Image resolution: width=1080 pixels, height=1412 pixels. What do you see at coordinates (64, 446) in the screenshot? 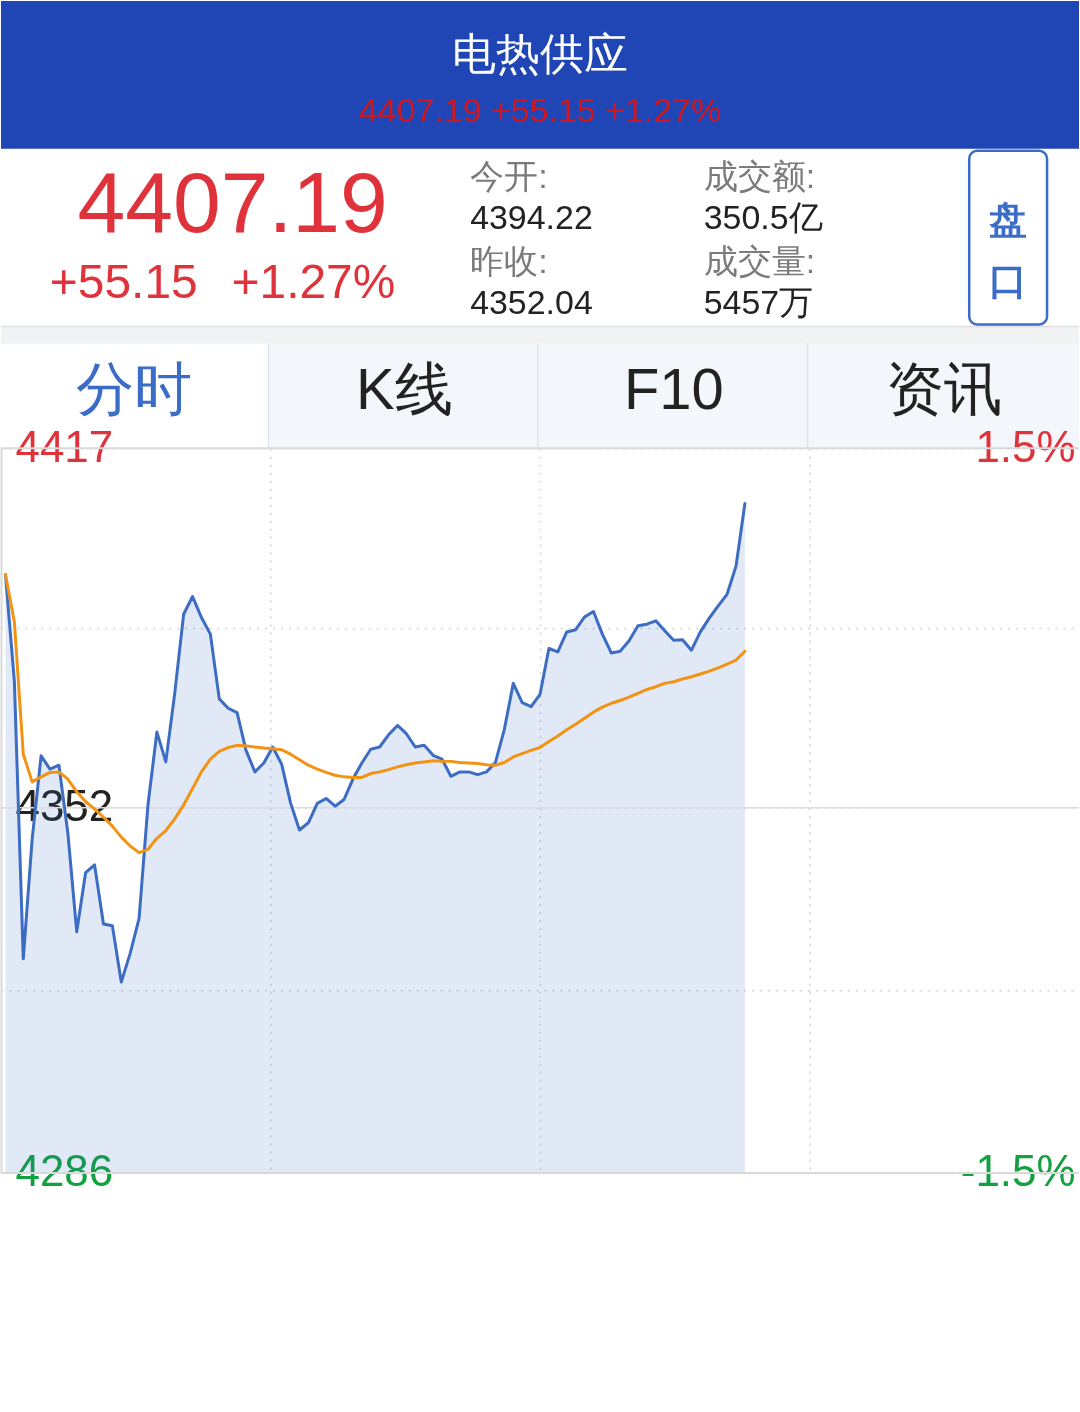
I see `y-tick-label: 4417` at bounding box center [64, 446].